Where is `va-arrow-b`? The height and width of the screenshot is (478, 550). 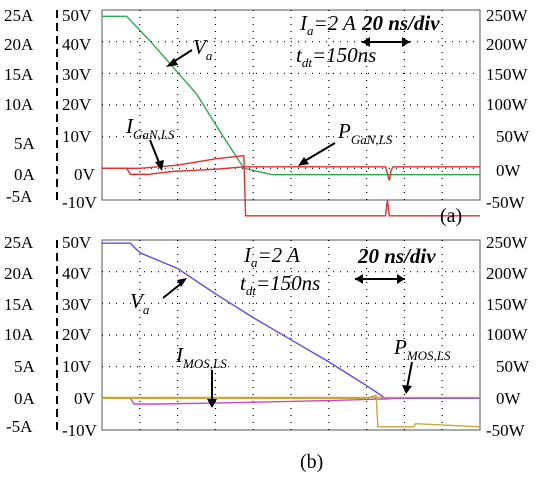
va-arrow-b is located at coordinates (174, 288).